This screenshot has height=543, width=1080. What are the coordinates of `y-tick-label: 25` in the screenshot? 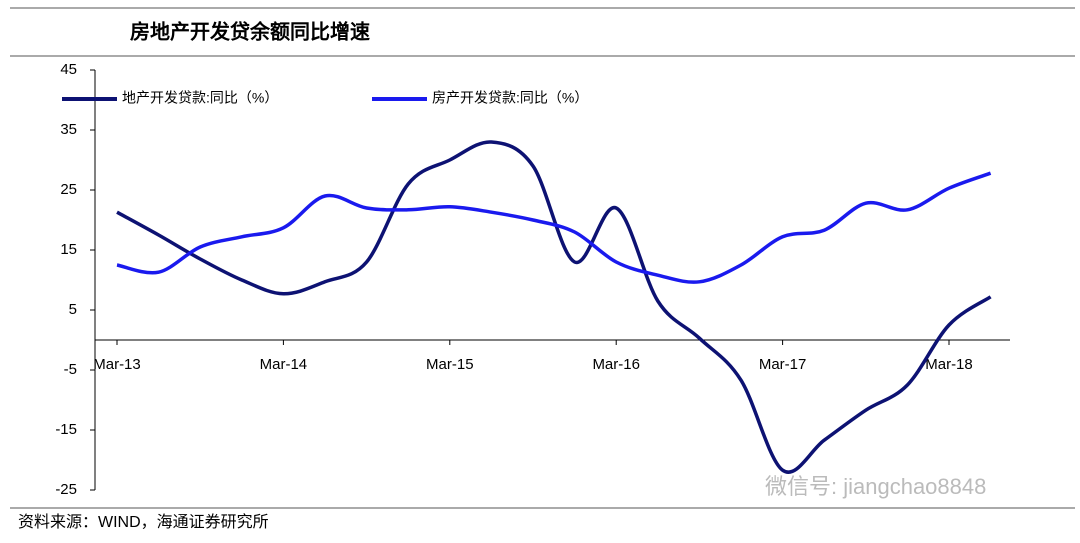 It's located at (68, 189).